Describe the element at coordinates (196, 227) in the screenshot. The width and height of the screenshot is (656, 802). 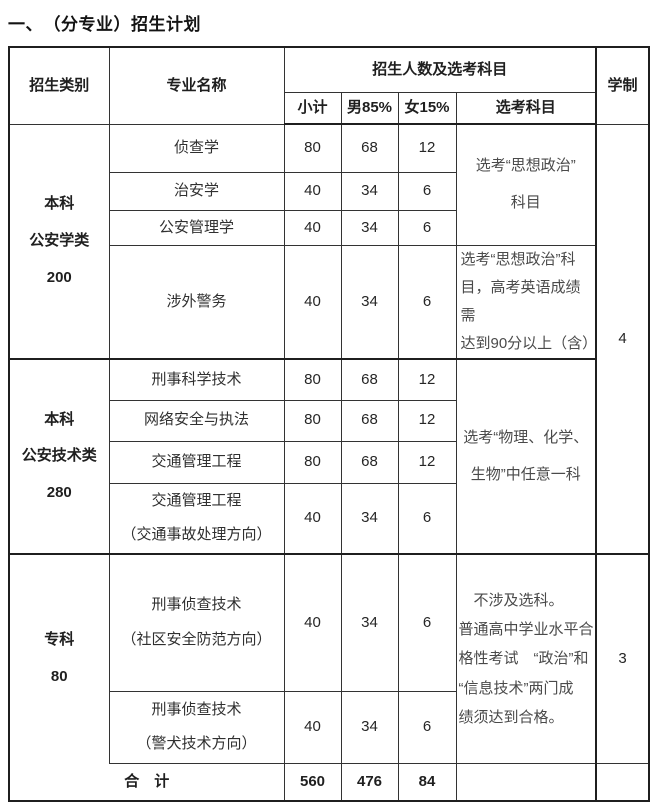
I see `major-cell: 公安管理学` at that location.